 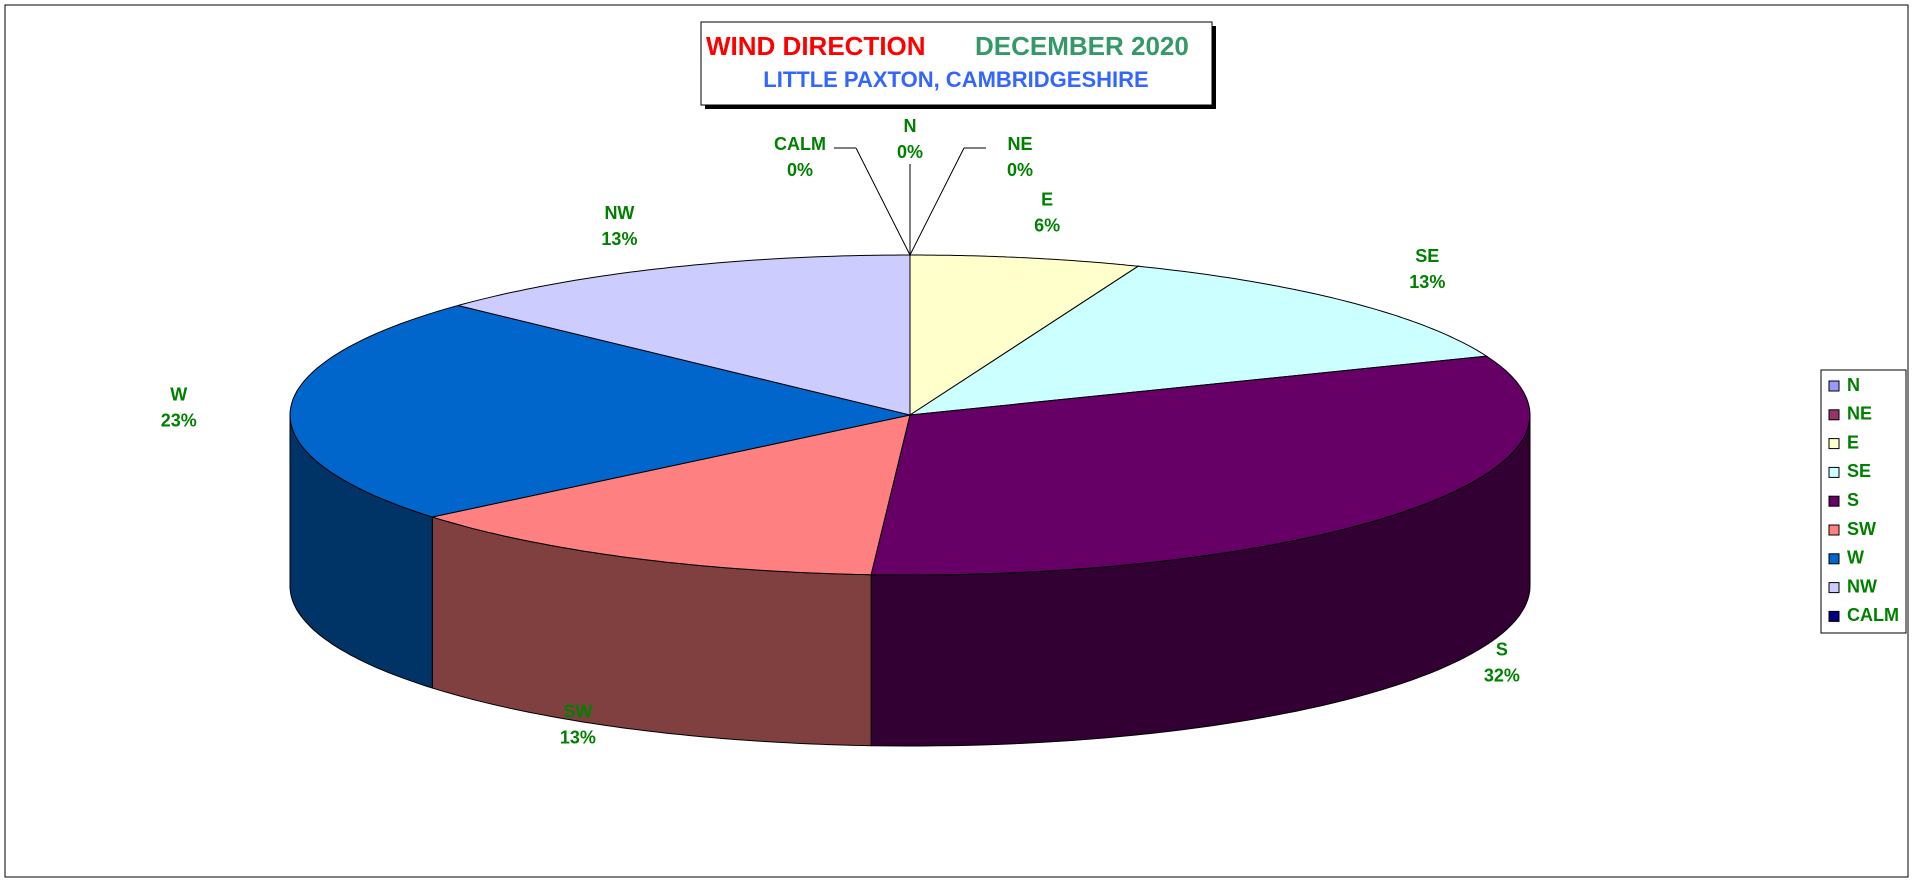 I want to click on title-box, so click(x=956, y=63).